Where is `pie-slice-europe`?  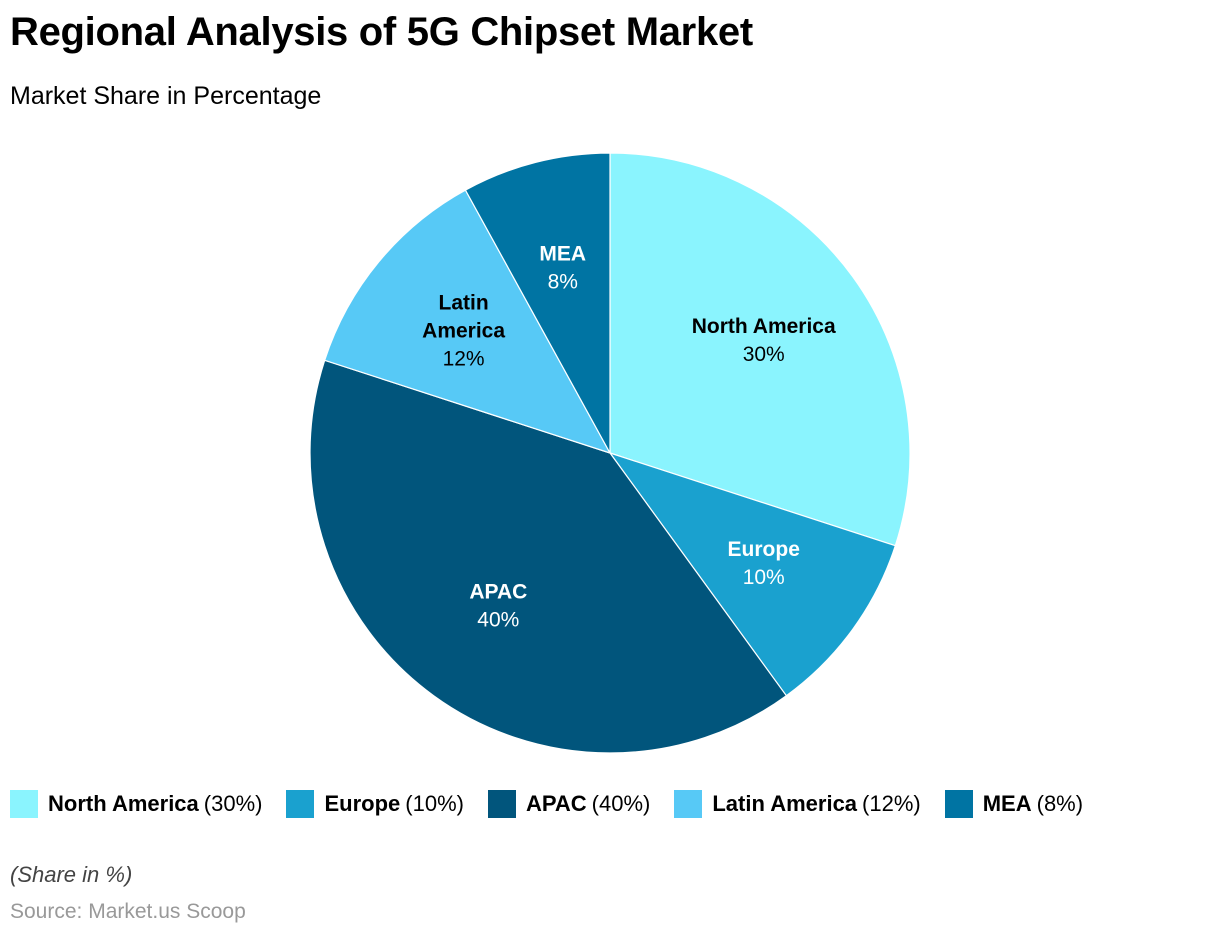 pie-slice-europe is located at coordinates (752, 574).